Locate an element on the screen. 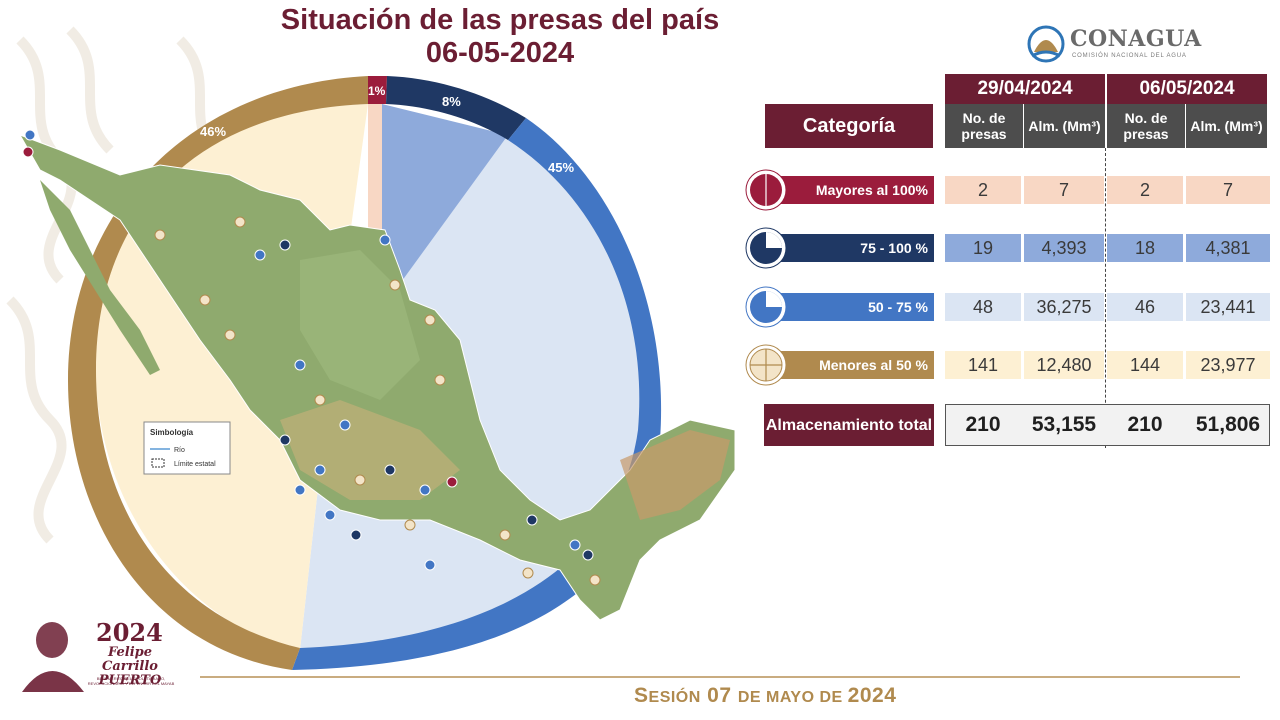 Image resolution: width=1280 pixels, height=720 pixels. title-line-1: Situación de las presas del país is located at coordinates (500, 20).